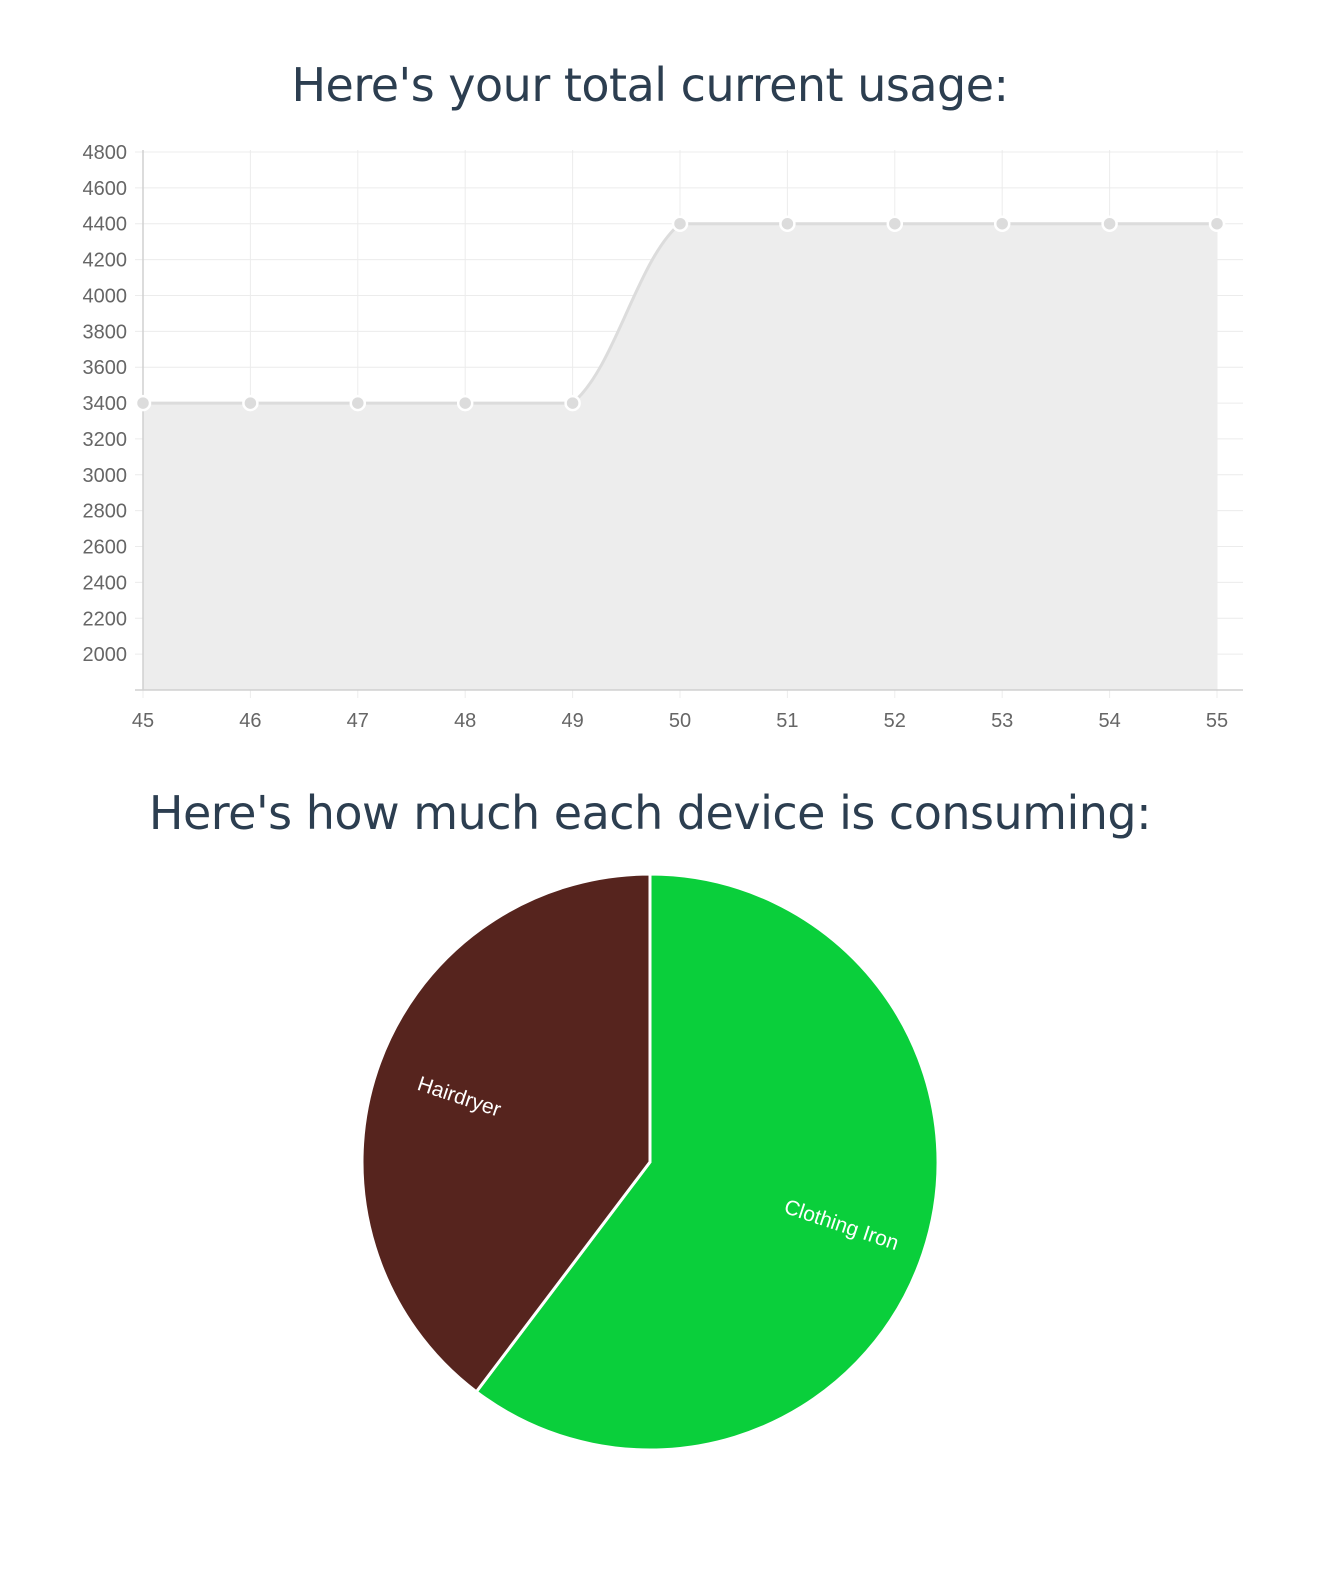 Image resolution: width=1334 pixels, height=1576 pixels. What do you see at coordinates (1109, 721) in the screenshot?
I see `x-tick-label: 54` at bounding box center [1109, 721].